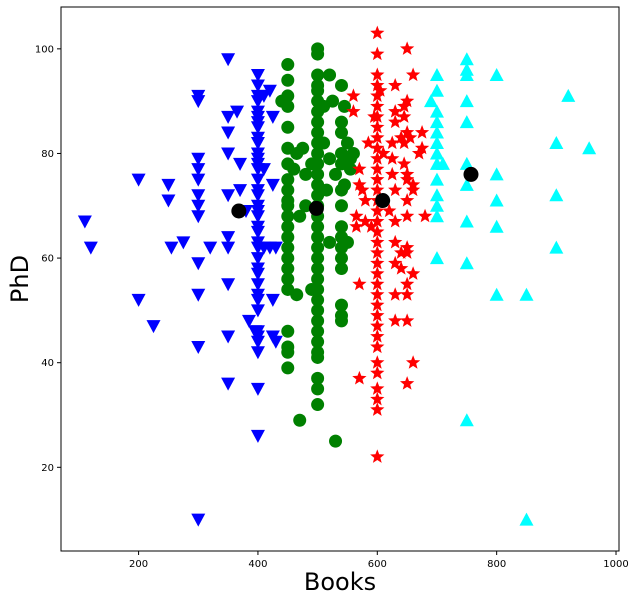 The width and height of the screenshot is (636, 603). I want to click on x-axis-label: Books, so click(340, 582).